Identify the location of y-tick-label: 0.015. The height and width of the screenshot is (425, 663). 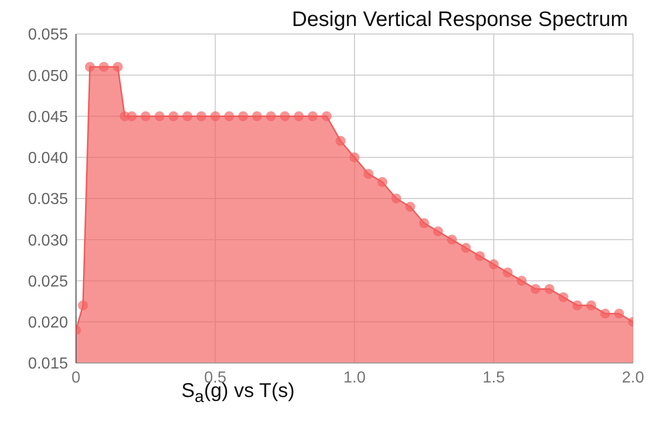
(48, 364).